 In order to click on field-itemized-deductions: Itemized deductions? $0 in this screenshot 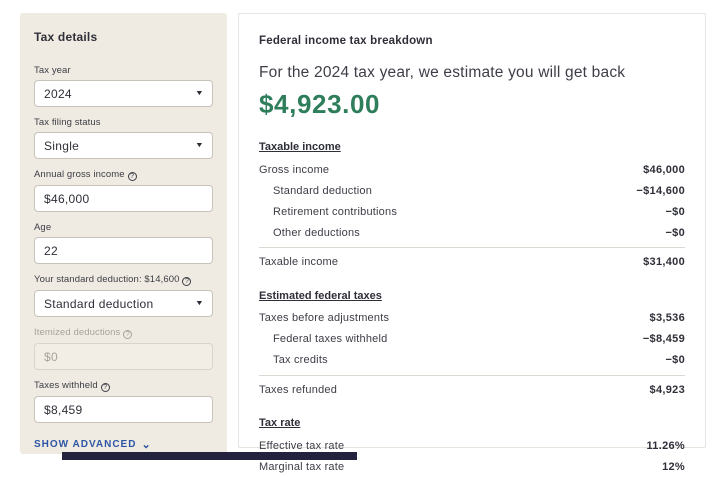, I will do `click(123, 348)`.